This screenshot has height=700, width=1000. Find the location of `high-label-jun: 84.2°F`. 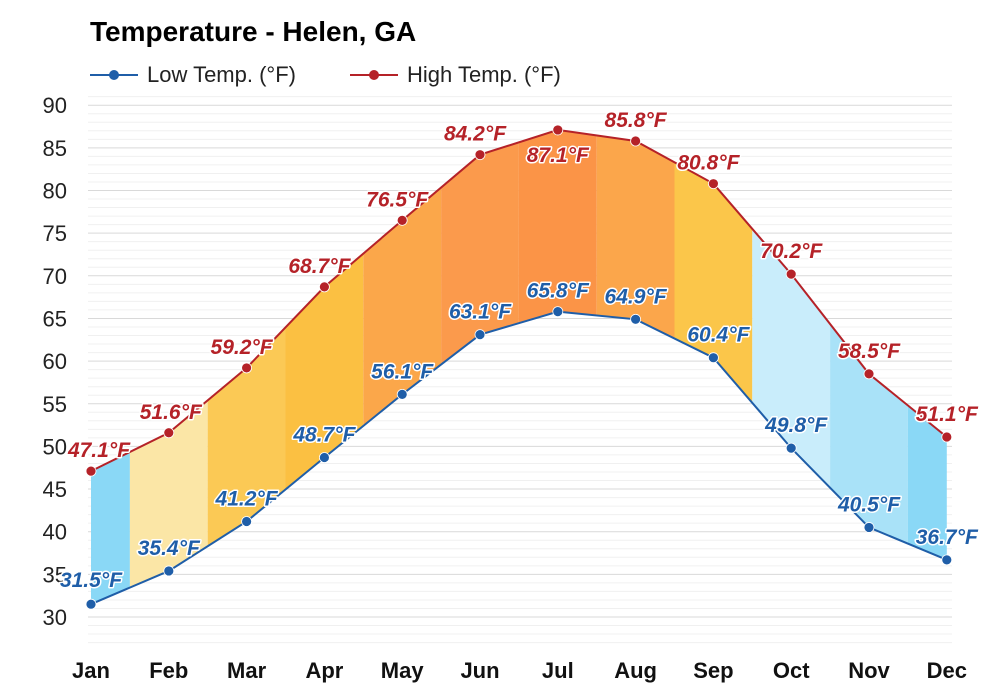

high-label-jun: 84.2°F is located at coordinates (475, 134).